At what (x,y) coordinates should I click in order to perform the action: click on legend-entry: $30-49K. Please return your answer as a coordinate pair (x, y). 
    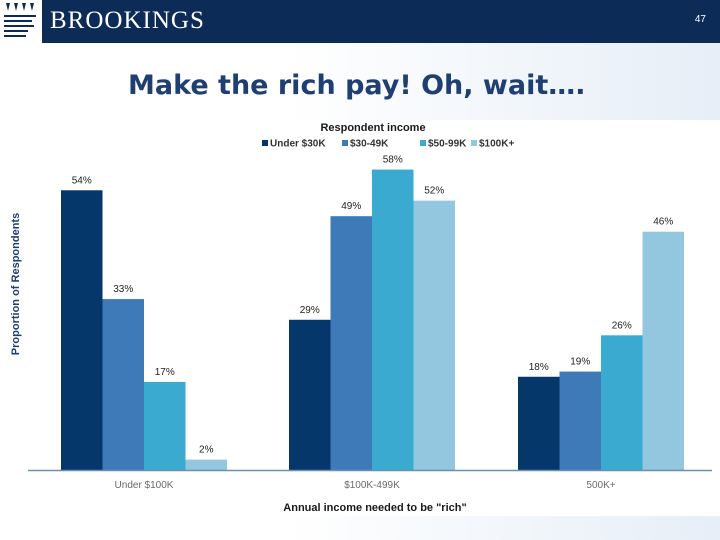
    Looking at the image, I should click on (369, 144).